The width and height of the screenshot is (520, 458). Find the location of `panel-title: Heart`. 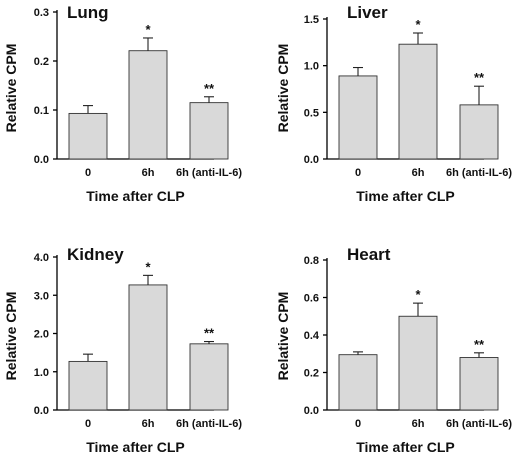

panel-title: Heart is located at coordinates (369, 254).